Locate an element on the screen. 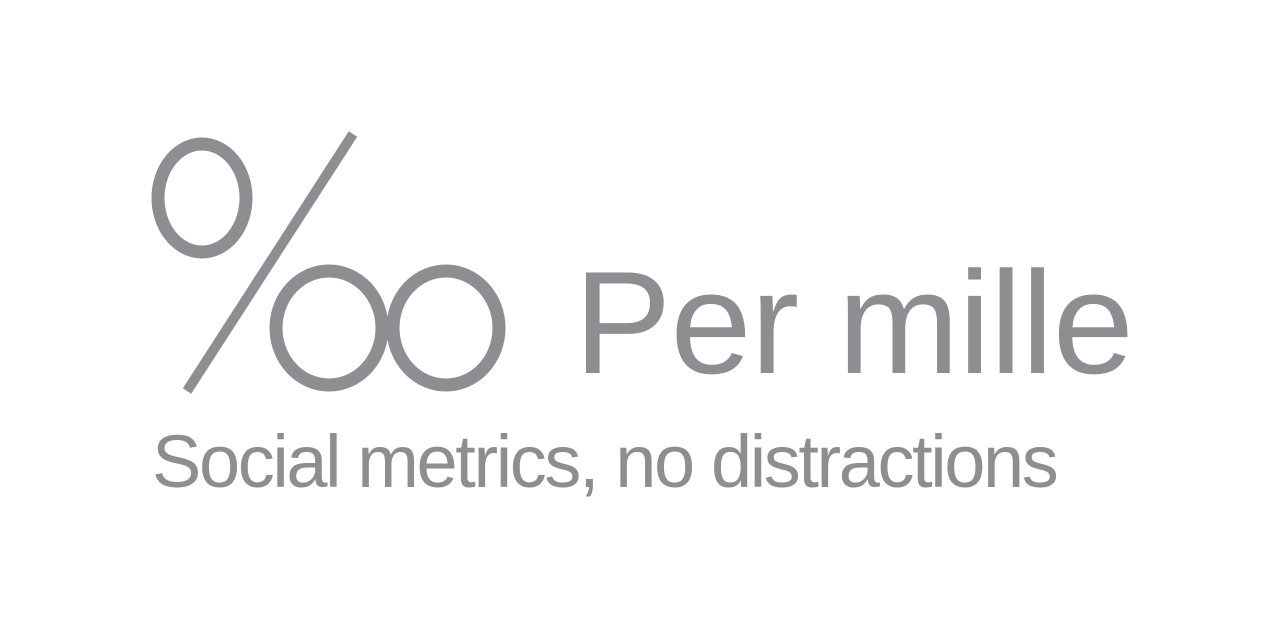 The width and height of the screenshot is (1280, 640). ring-right is located at coordinates (446, 328).